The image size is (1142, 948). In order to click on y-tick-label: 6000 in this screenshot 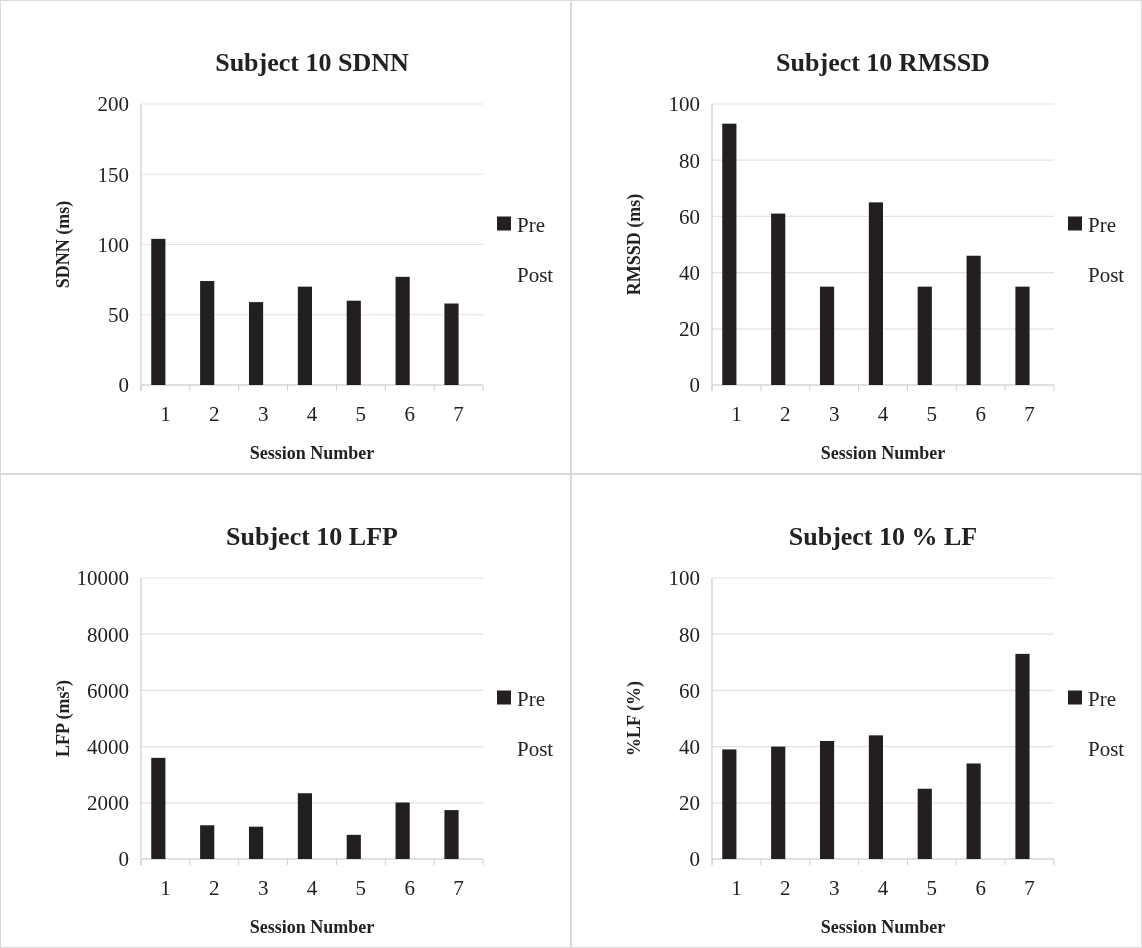, I will do `click(108, 690)`.